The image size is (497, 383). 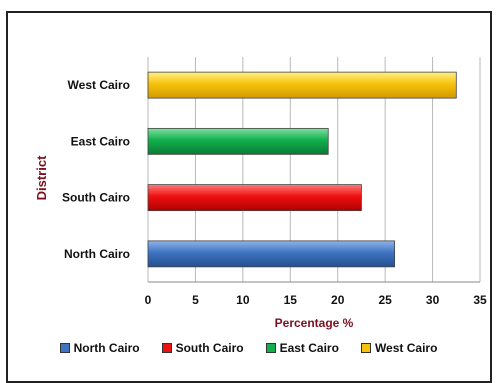 I want to click on x-tick-label: 15, so click(x=291, y=300).